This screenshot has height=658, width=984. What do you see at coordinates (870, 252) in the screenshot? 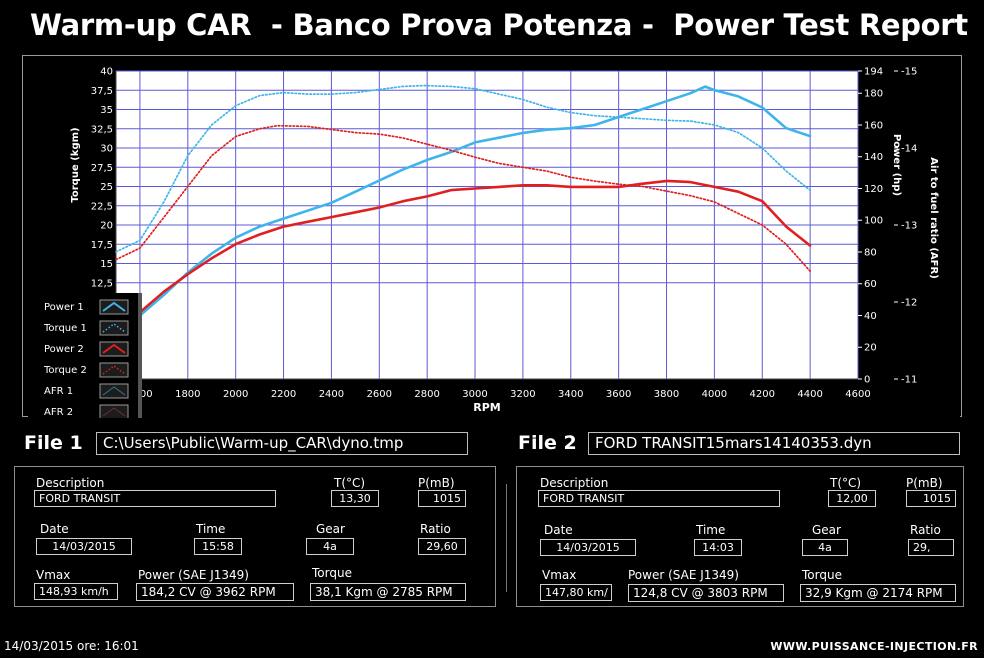
I see `power-tick-label: 80` at bounding box center [870, 252].